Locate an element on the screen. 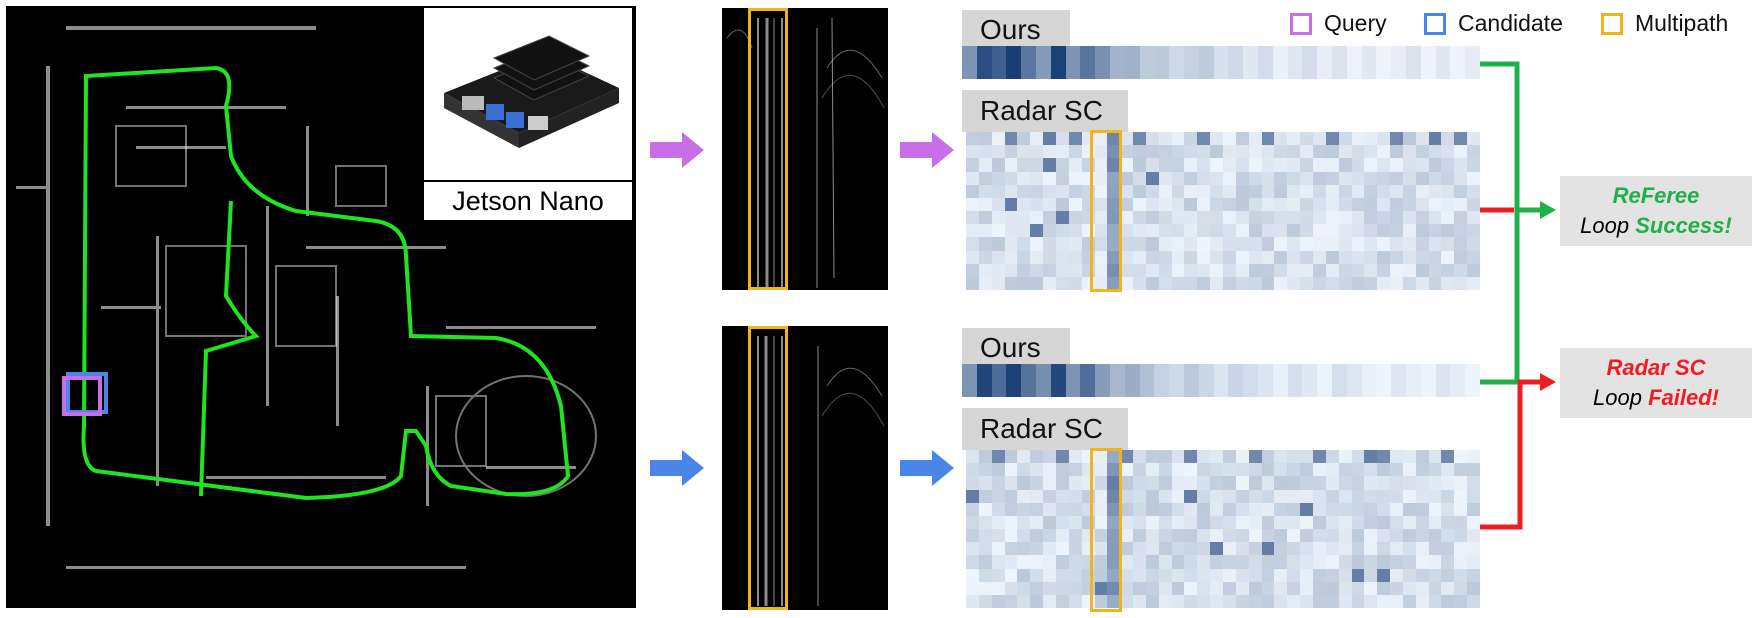 Image resolution: width=1761 pixels, height=618 pixels. query-arrow-icon is located at coordinates (677, 150).